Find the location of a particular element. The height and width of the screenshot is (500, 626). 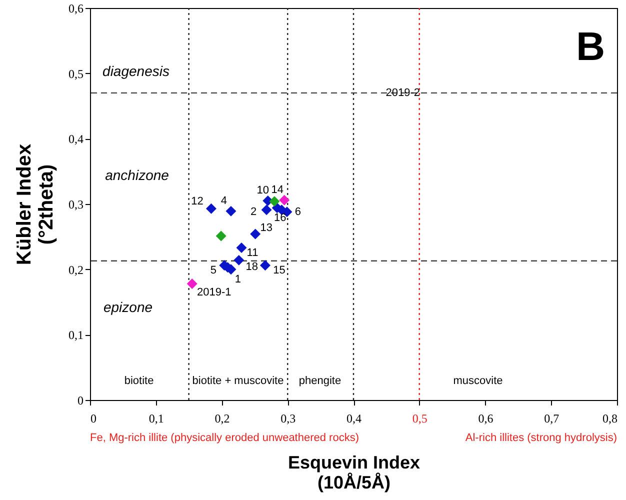

annotation: 12 is located at coordinates (197, 202).